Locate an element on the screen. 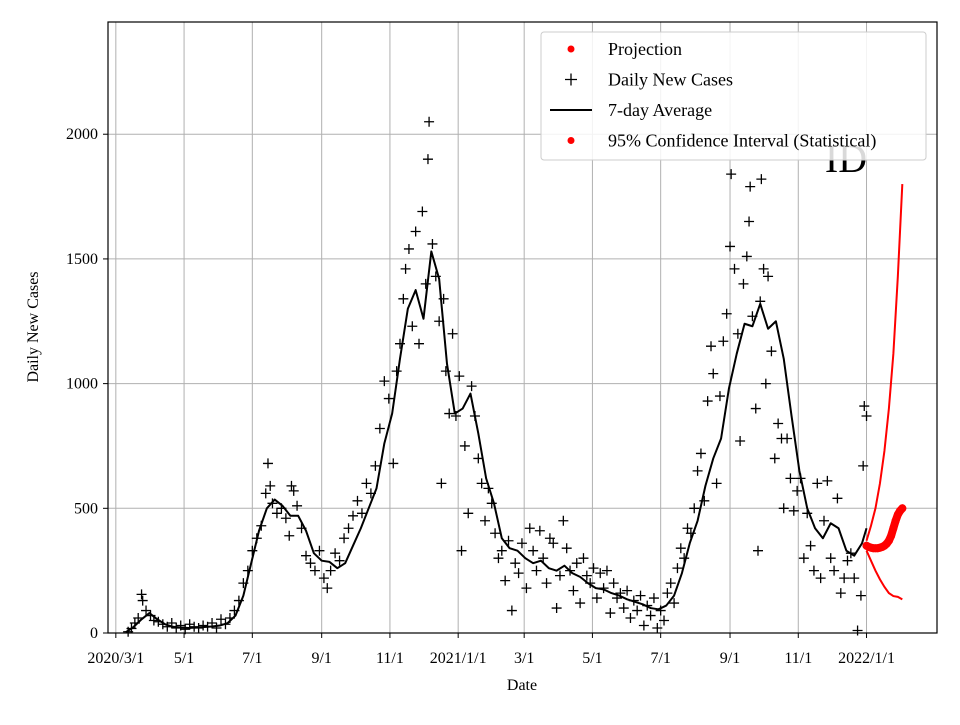 The width and height of the screenshot is (960, 725). legend-marker-projection is located at coordinates (571, 49).